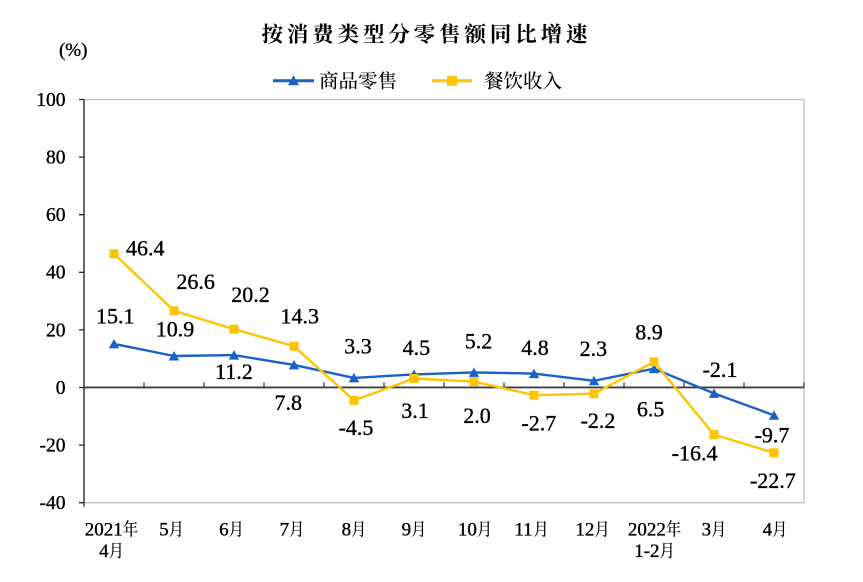 This screenshot has width=863, height=582. What do you see at coordinates (53, 503) in the screenshot?
I see `svg-text: -40` at bounding box center [53, 503].